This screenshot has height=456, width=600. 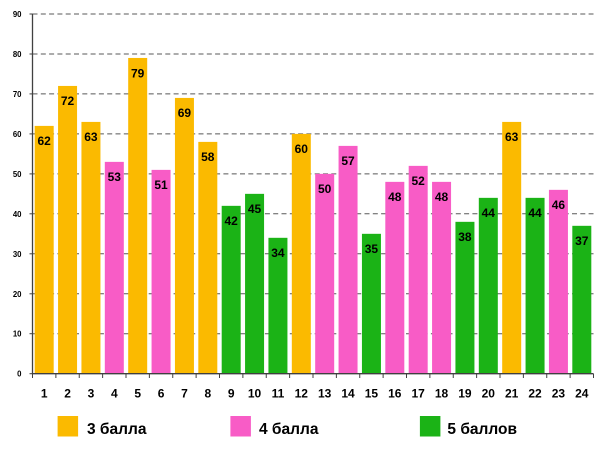 I want to click on svg-text: 21, so click(x=512, y=394).